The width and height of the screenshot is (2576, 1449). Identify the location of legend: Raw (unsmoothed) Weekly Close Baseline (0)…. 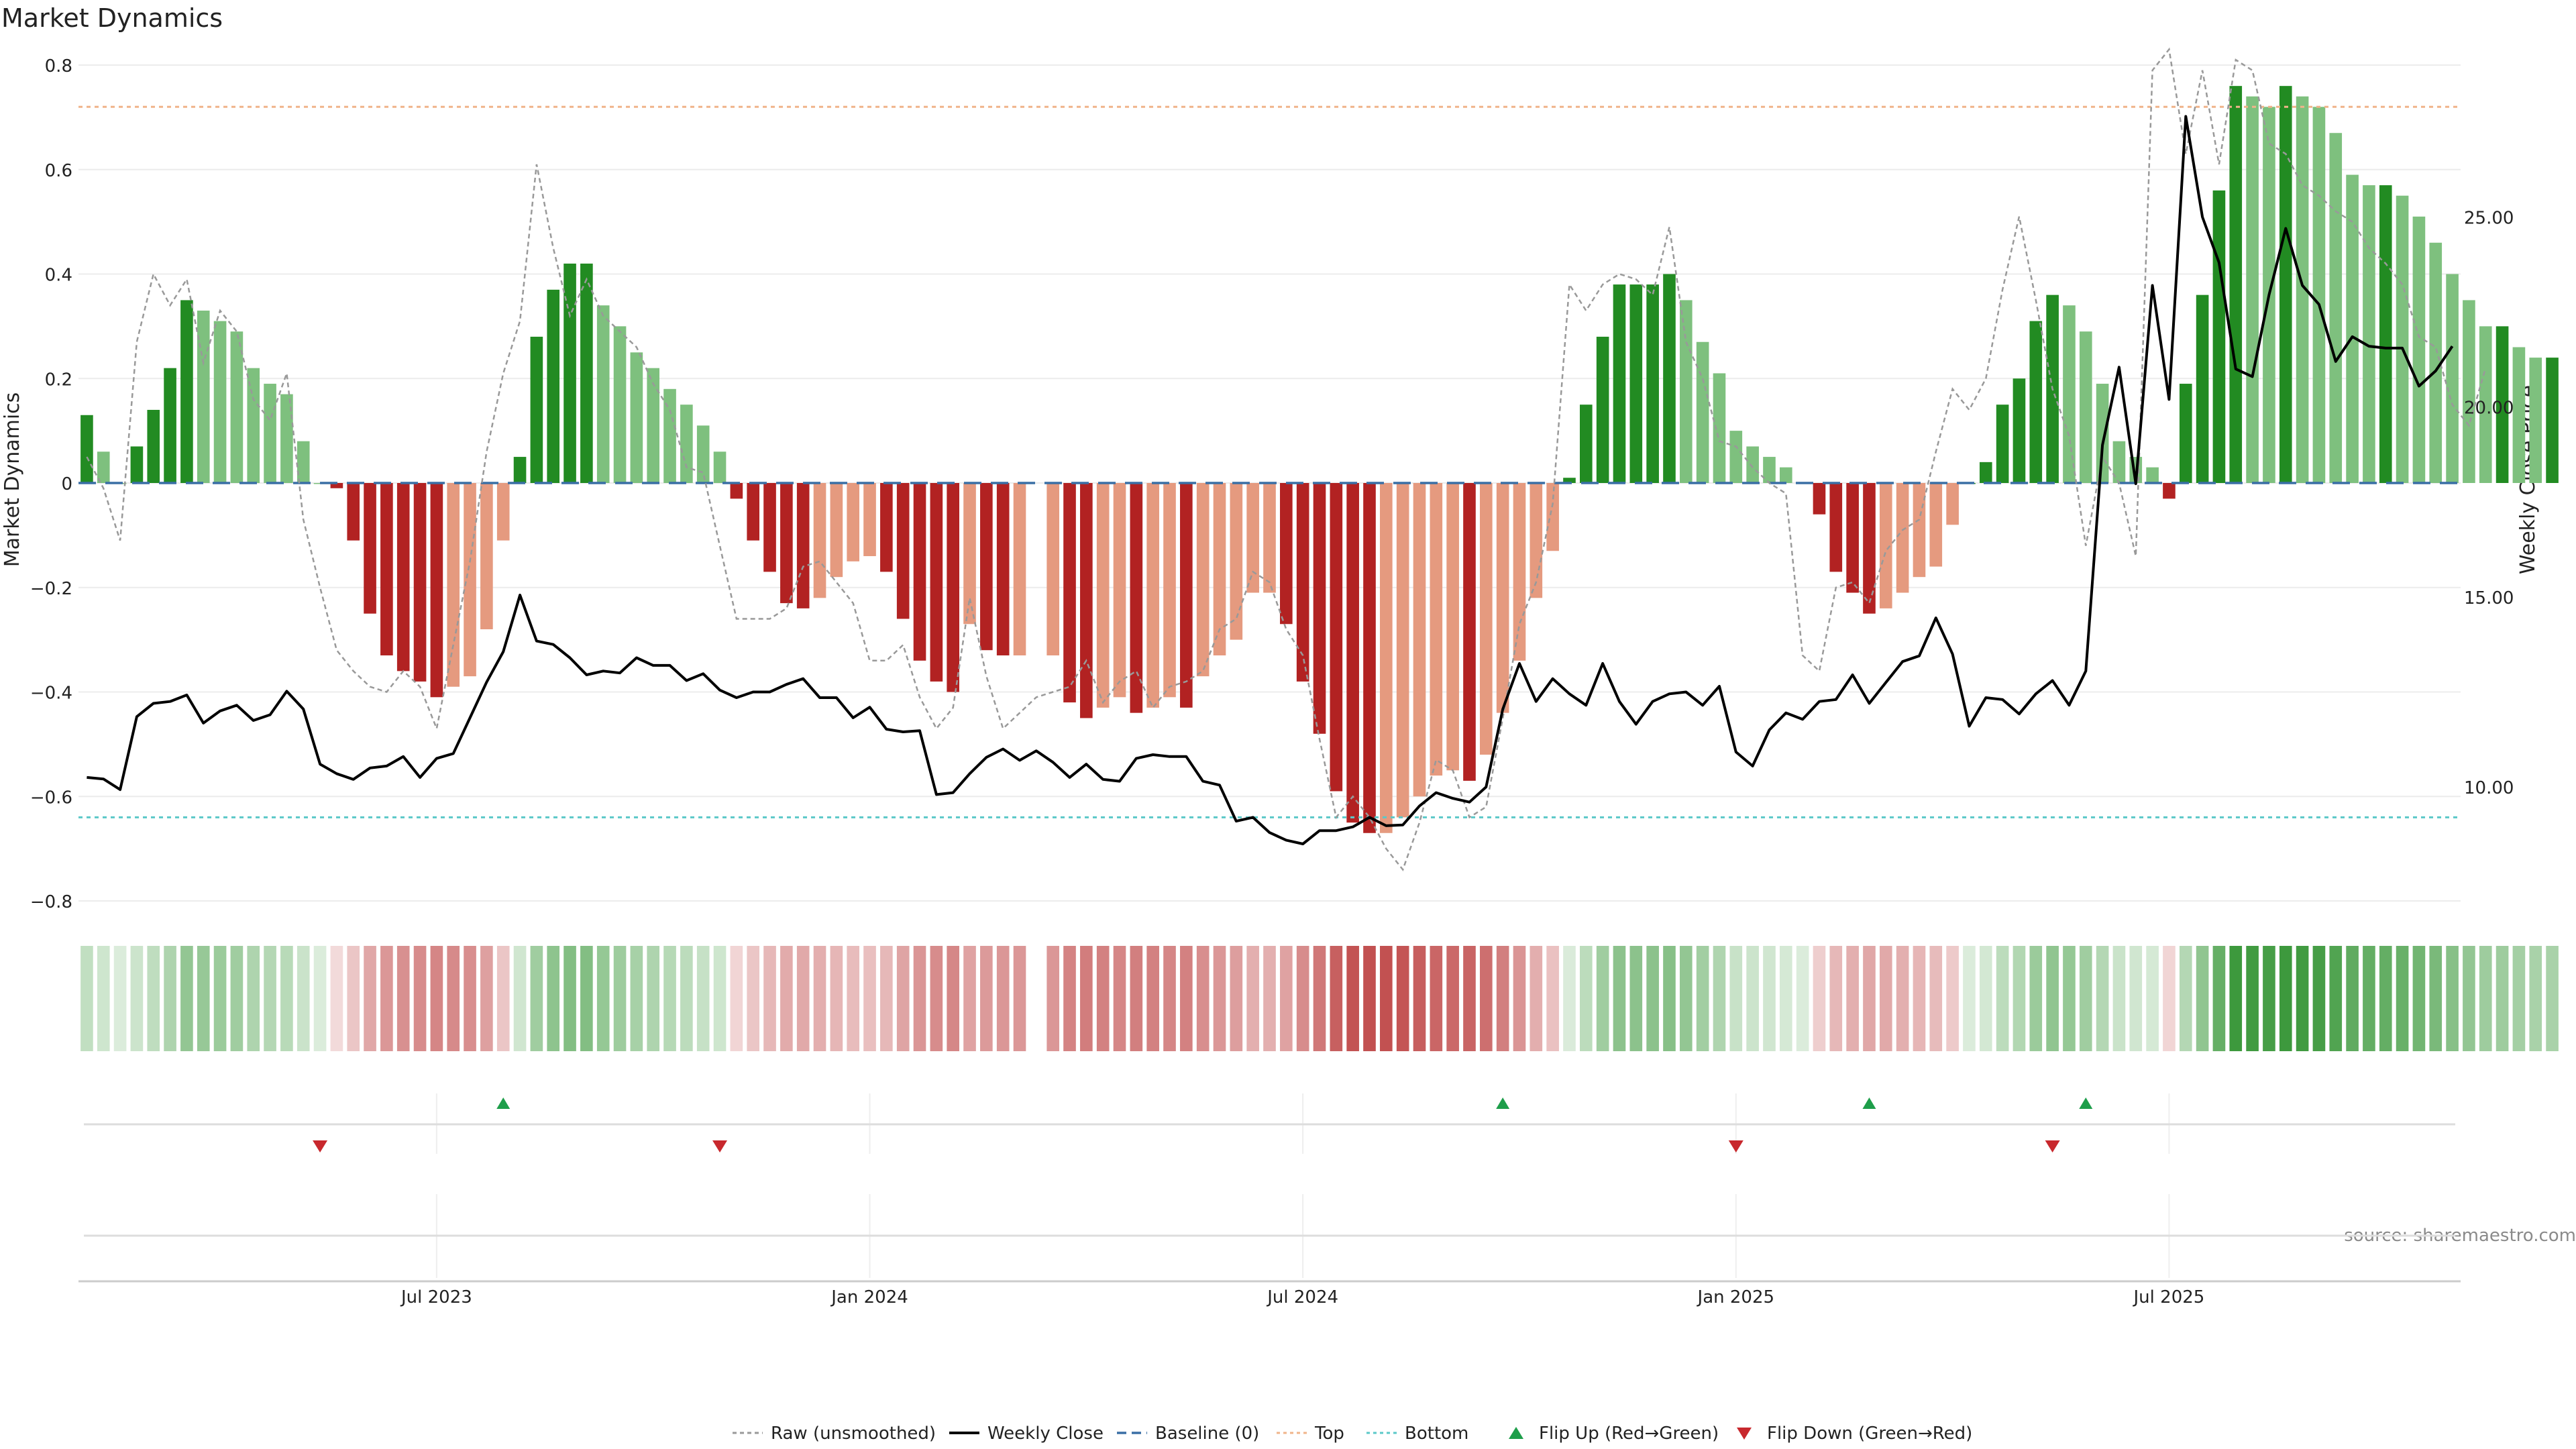
(1352, 1434).